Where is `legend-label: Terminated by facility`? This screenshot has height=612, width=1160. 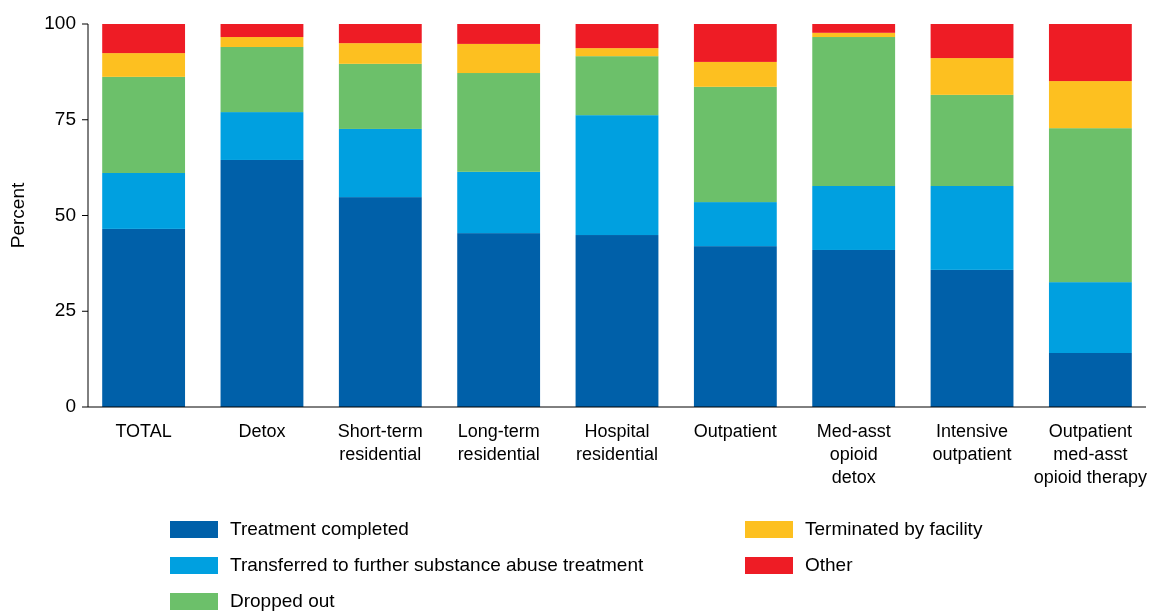
legend-label: Terminated by facility is located at coordinates (894, 529).